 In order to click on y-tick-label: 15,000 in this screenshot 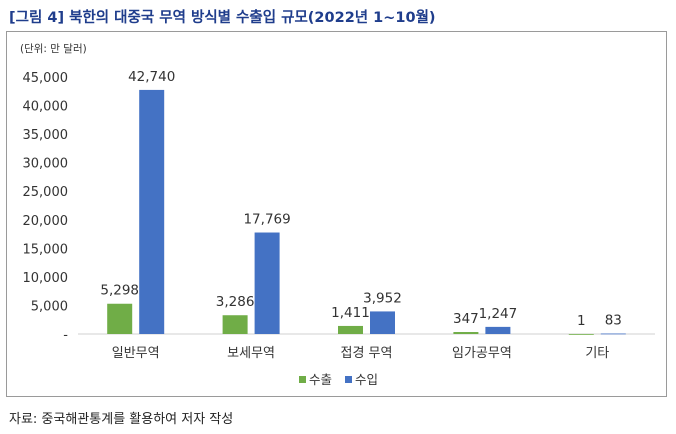, I will do `click(46, 249)`.